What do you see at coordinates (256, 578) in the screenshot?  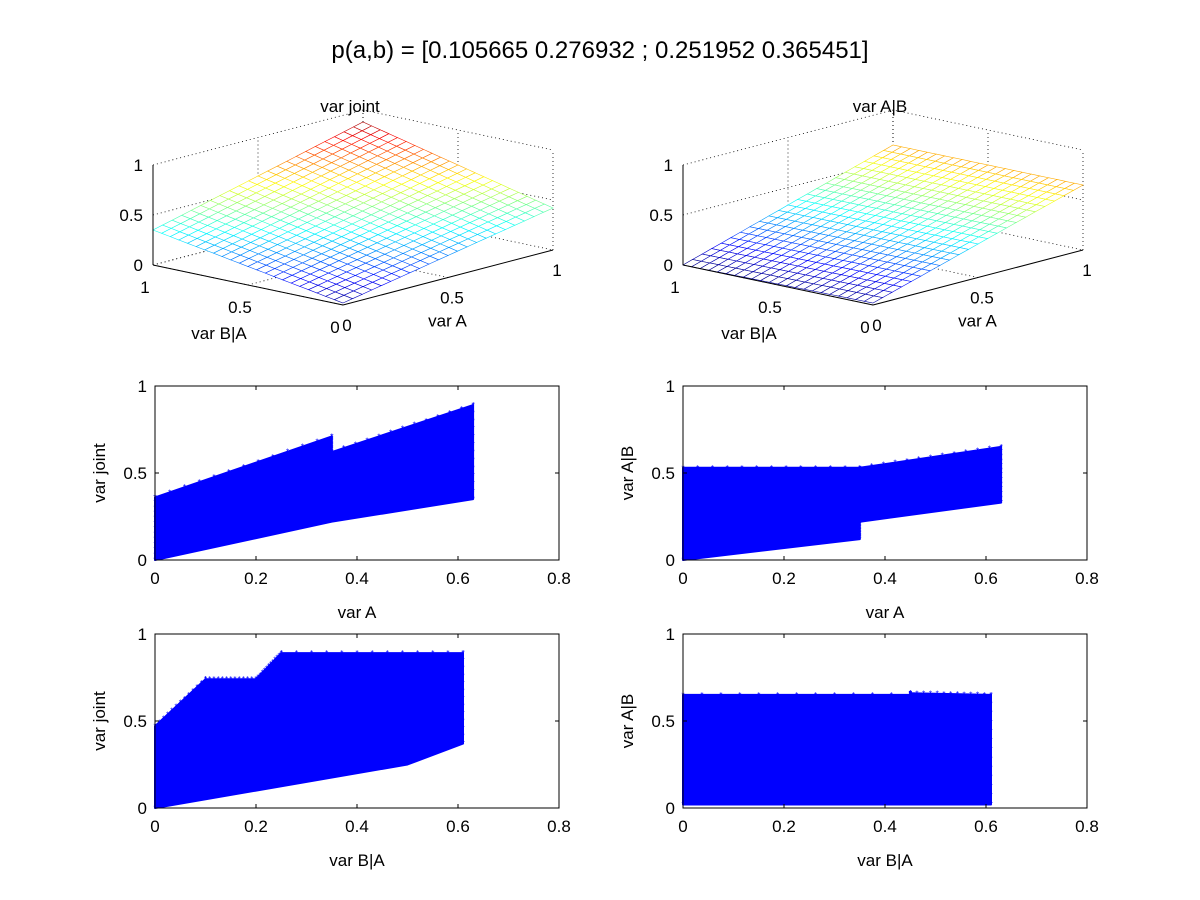 I see `x-tick-label: 0.2` at bounding box center [256, 578].